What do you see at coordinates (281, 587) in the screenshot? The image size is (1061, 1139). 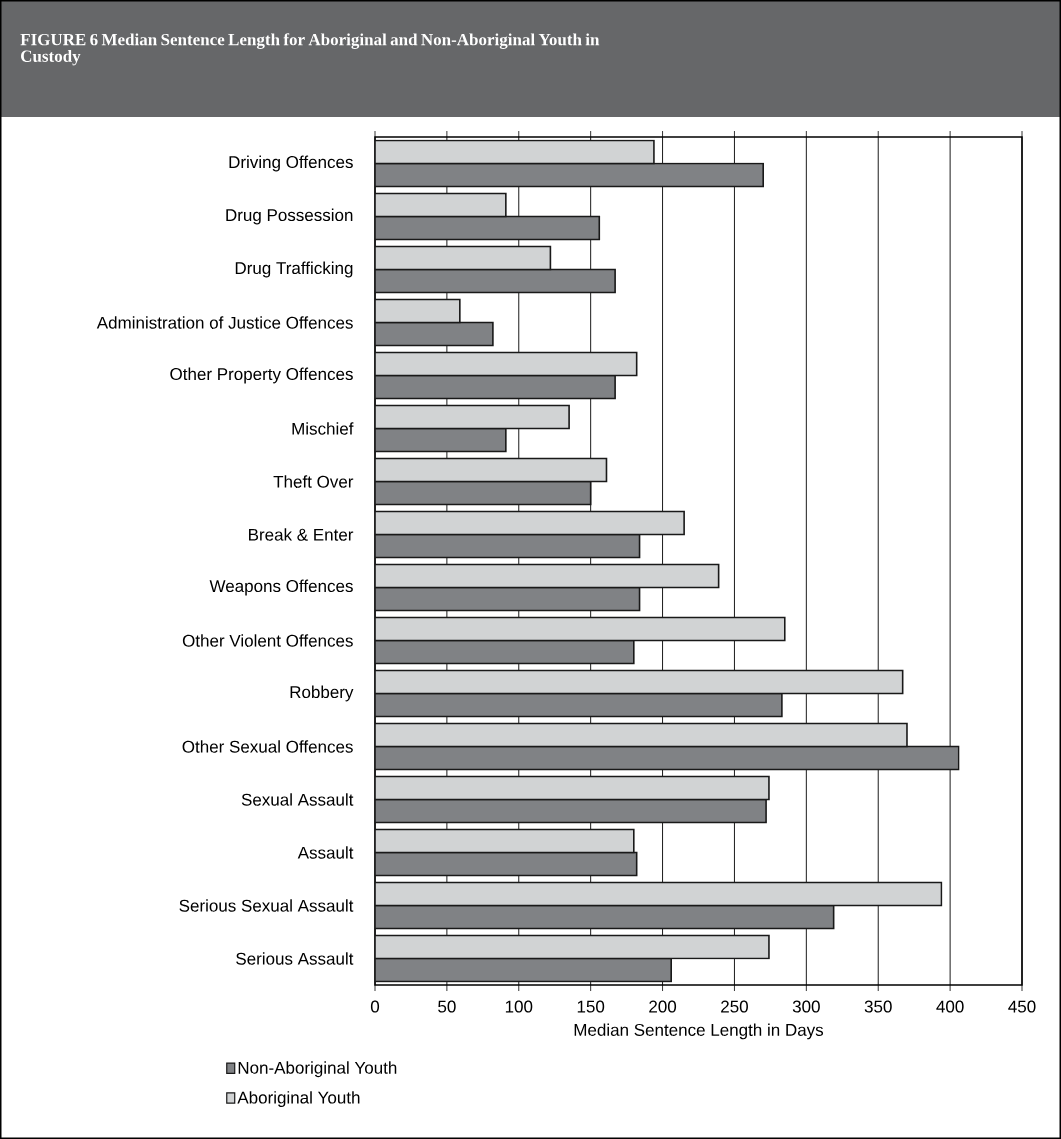 I see `y-tick-label: Weapons Offences` at bounding box center [281, 587].